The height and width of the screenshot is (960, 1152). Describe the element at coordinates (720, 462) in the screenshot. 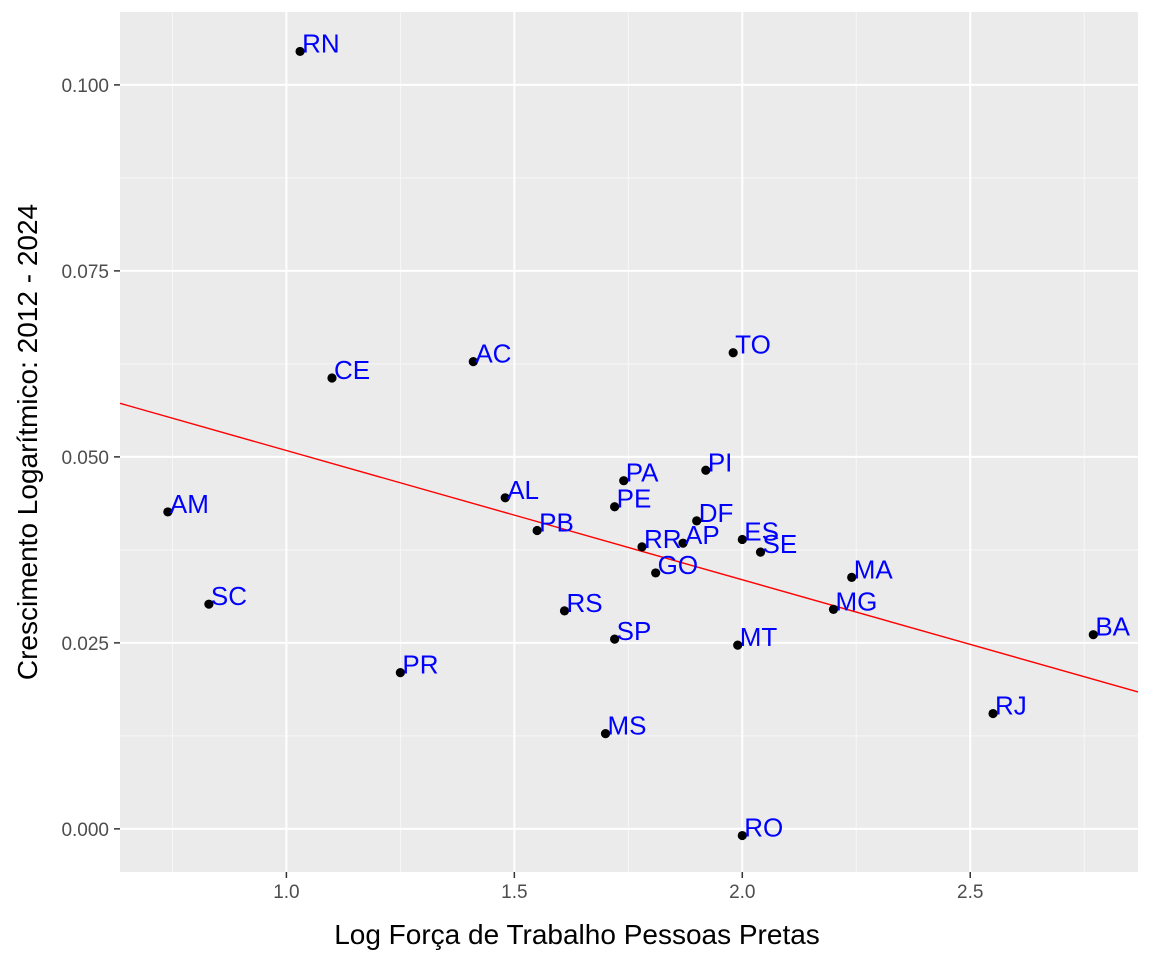

I see `point-label-pi: PI` at that location.